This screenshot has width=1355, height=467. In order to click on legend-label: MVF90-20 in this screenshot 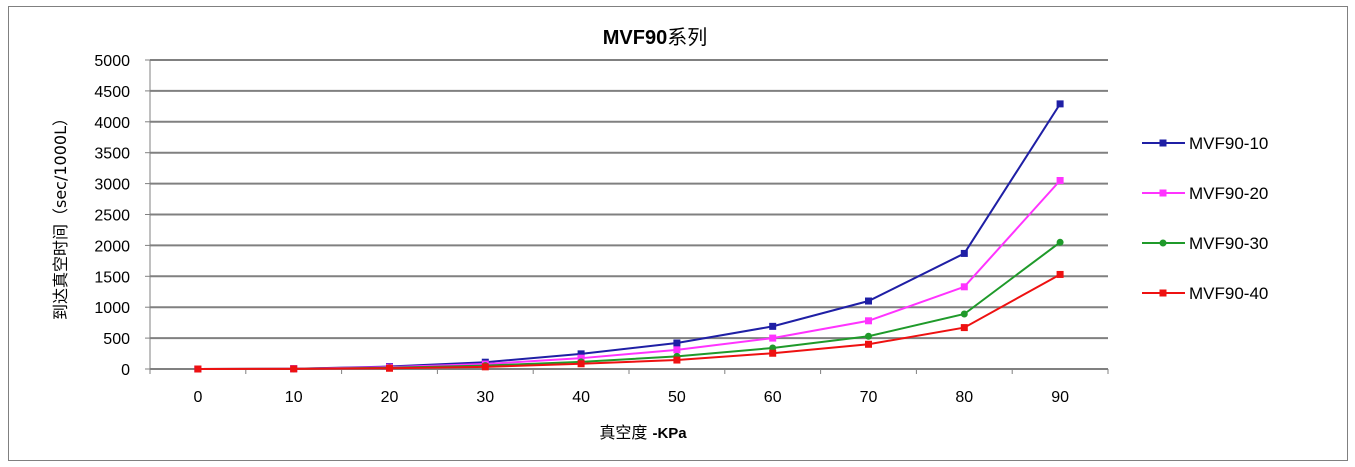, I will do `click(1228, 193)`.